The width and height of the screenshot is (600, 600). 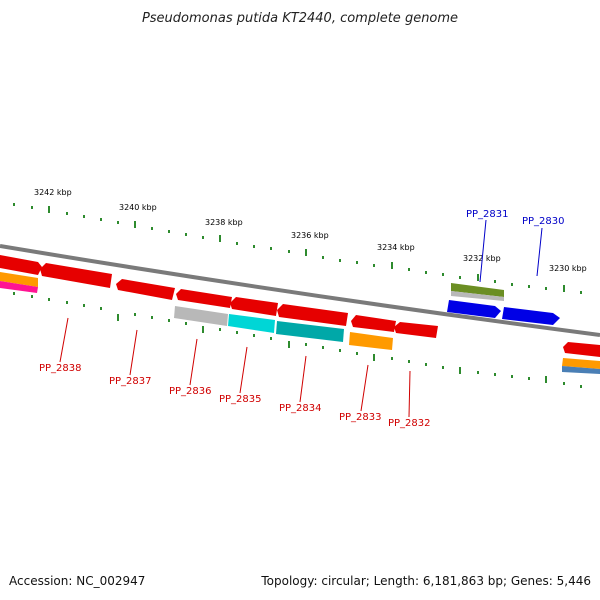 What do you see at coordinates (240, 399) in the screenshot?
I see `gene-label: PP_2835` at bounding box center [240, 399].